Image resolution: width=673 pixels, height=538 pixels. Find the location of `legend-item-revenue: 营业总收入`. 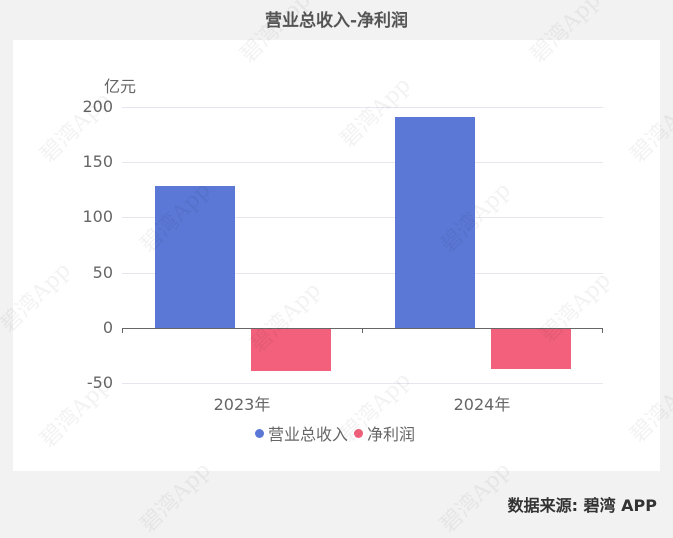

legend-item-revenue: 营业总收入 is located at coordinates (301, 433).